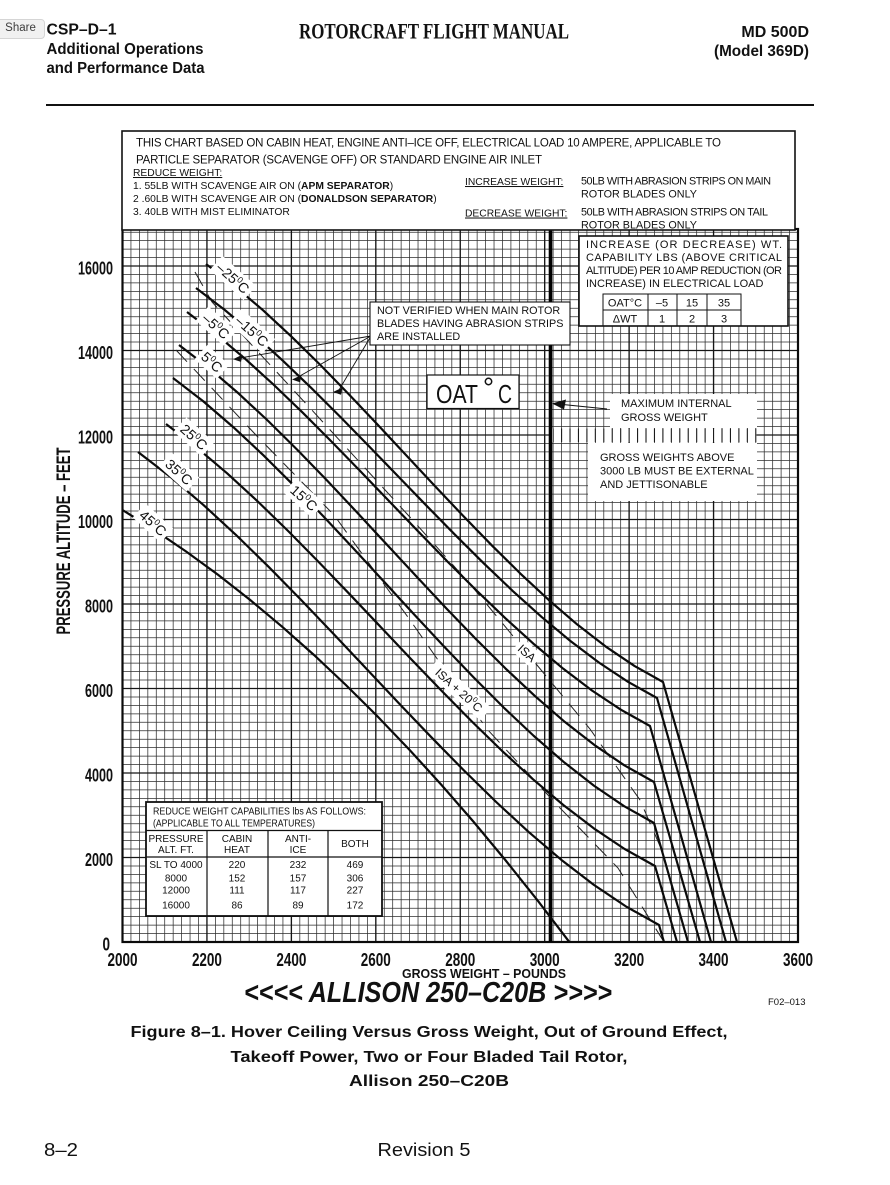 The width and height of the screenshot is (890, 1185). What do you see at coordinates (176, 865) in the screenshot?
I see `svg-text: SL TO 4000` at bounding box center [176, 865].